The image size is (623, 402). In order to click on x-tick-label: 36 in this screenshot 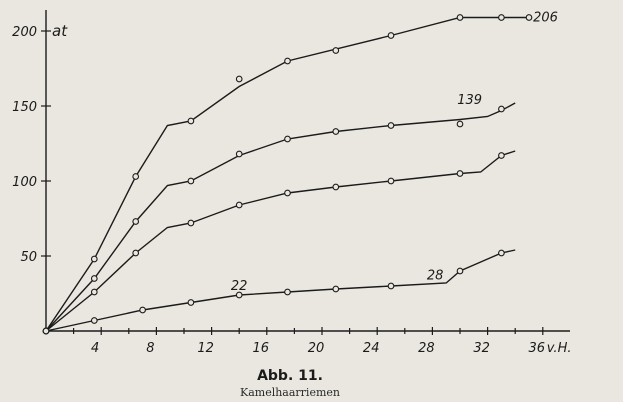, I will do `click(537, 348)`.